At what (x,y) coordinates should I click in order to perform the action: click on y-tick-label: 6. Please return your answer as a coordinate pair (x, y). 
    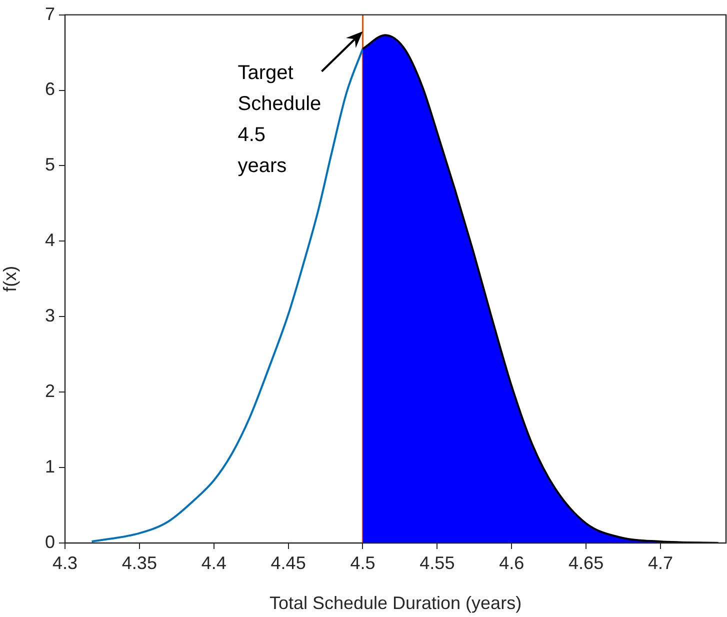
    Looking at the image, I should click on (49, 89).